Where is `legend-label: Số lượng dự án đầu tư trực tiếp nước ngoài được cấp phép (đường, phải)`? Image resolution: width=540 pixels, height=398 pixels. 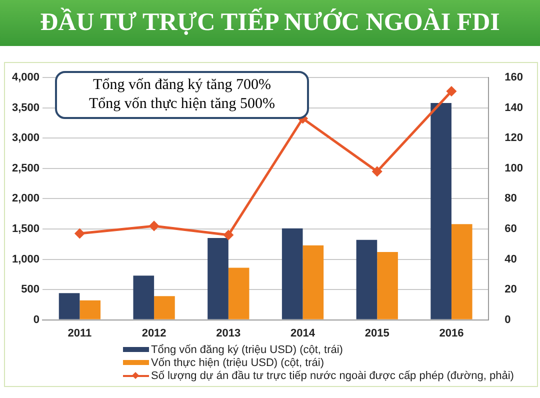
legend-label: Số lượng dự án đầu tư trực tiếp nước ngoài được cấp phép (đường, phải) is located at coordinates (332, 376).